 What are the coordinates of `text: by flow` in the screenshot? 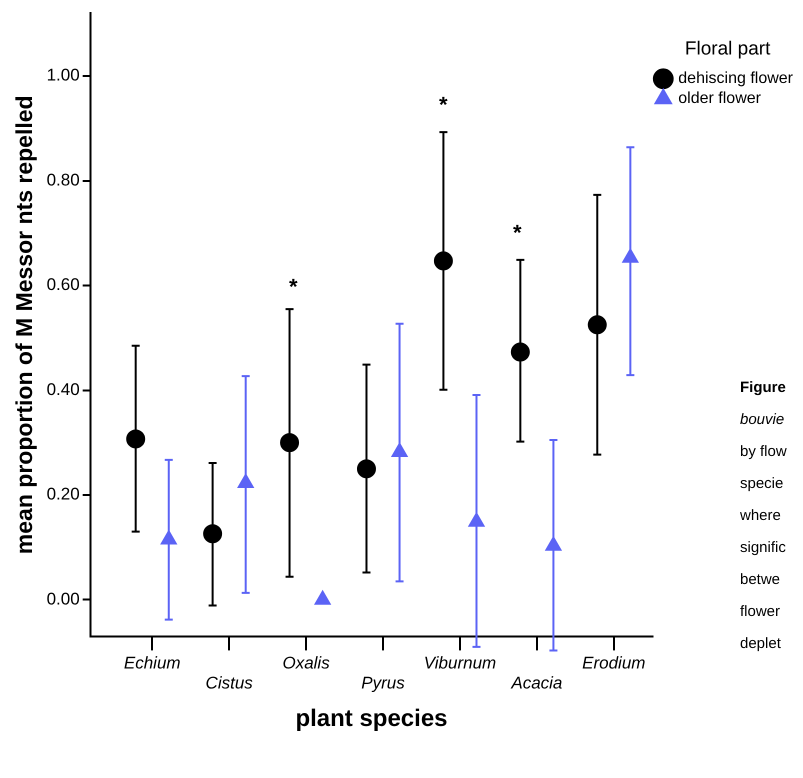 It's located at (763, 452).